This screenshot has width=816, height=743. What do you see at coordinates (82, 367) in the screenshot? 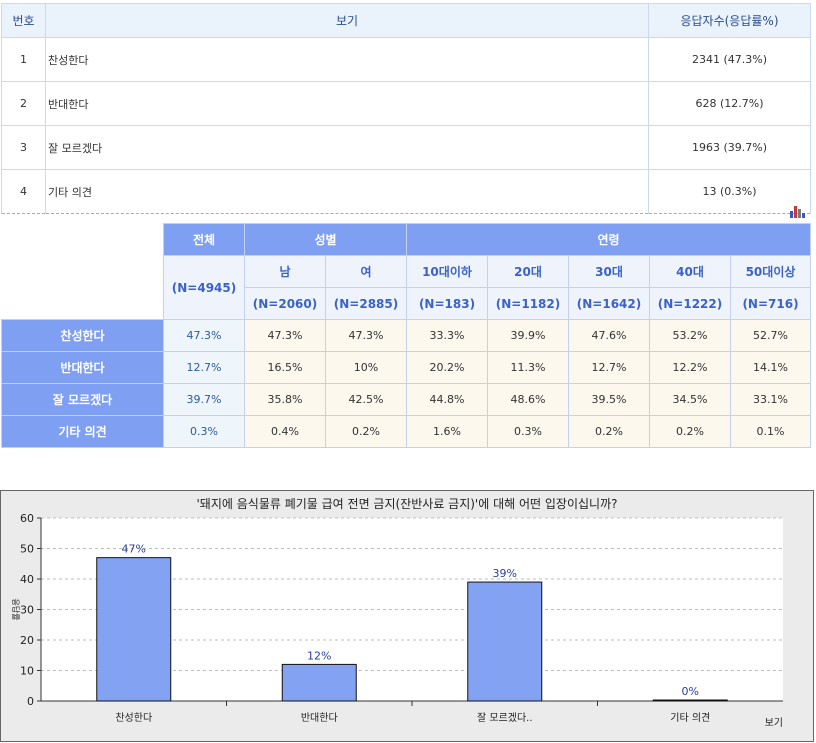
I see `row-label: 반대한다` at bounding box center [82, 367].